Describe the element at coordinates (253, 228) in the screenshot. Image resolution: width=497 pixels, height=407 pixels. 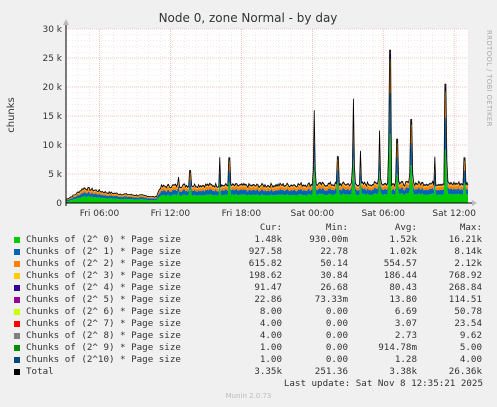
I see `legend-header: Cur: Min: Avg: Max:` at that location.